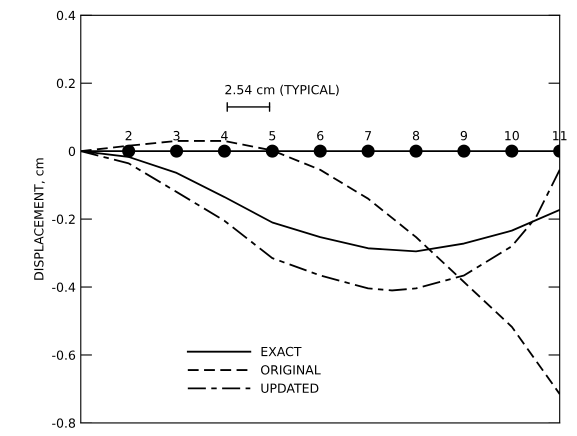 The image size is (577, 436). Describe the element at coordinates (282, 351) in the screenshot. I see `legend-label: EXACT` at that location.